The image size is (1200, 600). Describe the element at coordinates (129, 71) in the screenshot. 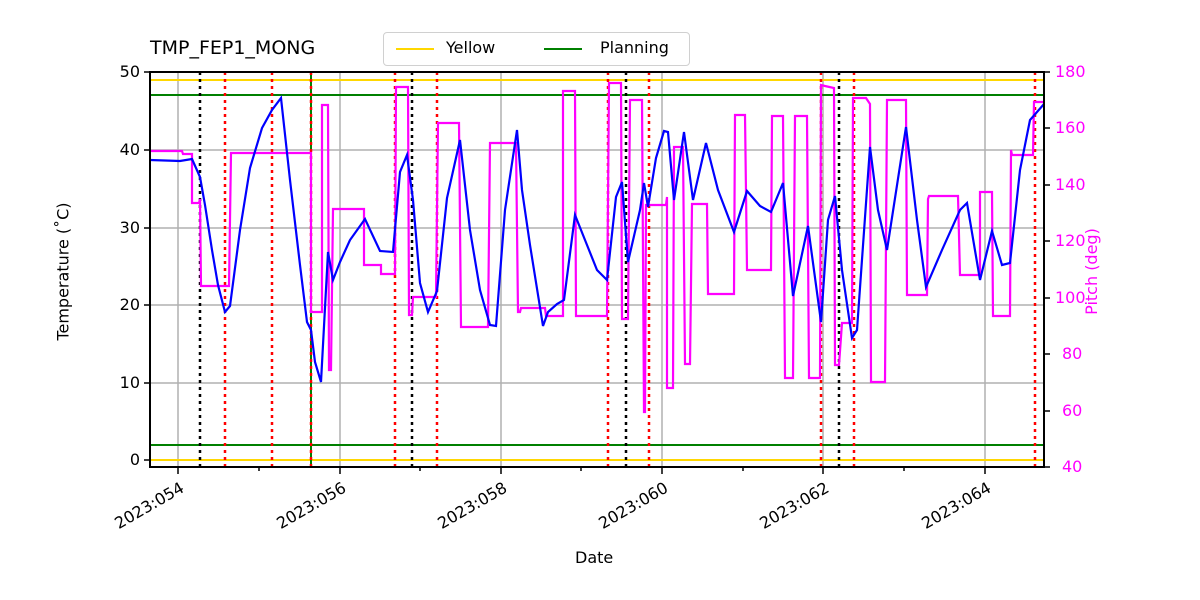

I see `ytick-label: 50` at that location.